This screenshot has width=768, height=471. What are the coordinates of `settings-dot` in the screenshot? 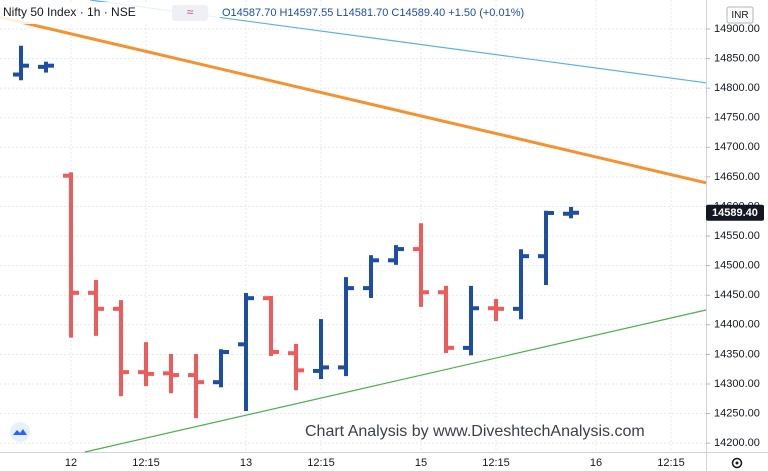 It's located at (737, 463).